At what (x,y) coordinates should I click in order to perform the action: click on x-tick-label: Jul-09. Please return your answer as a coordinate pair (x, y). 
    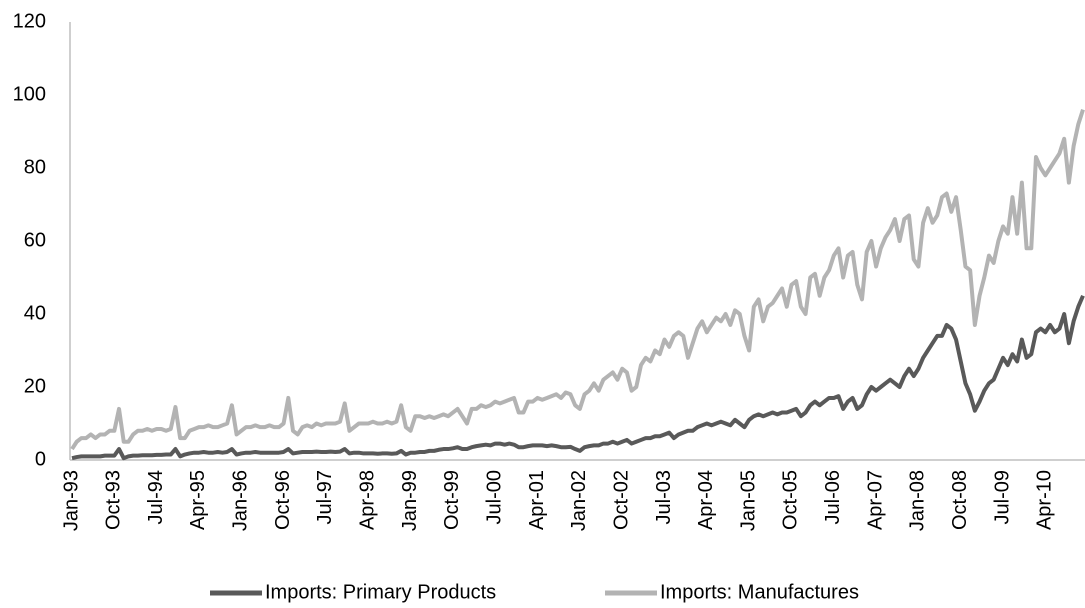
    Looking at the image, I should click on (1002, 497).